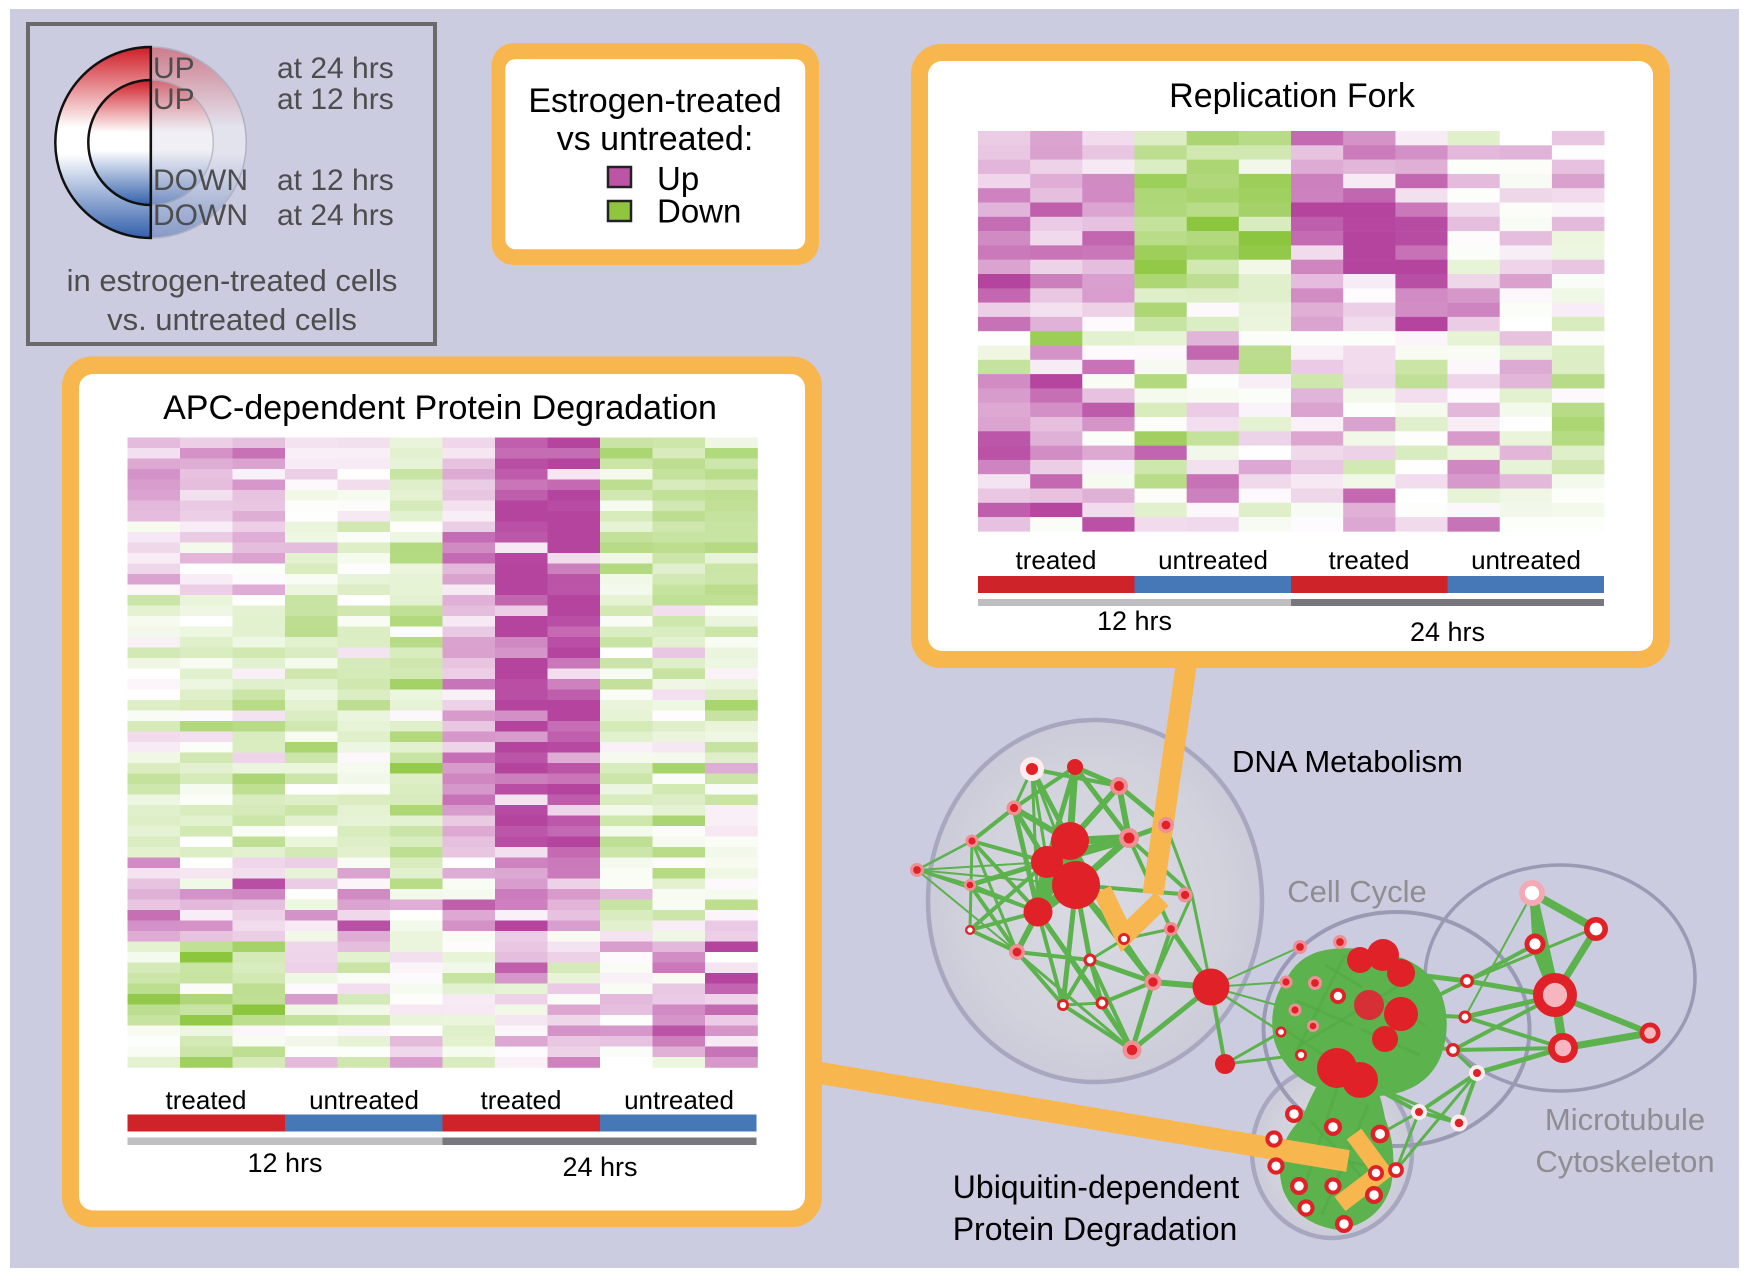 This screenshot has width=1750, height=1284. I want to click on svg-text: Cytoskeleton, so click(1624, 1161).